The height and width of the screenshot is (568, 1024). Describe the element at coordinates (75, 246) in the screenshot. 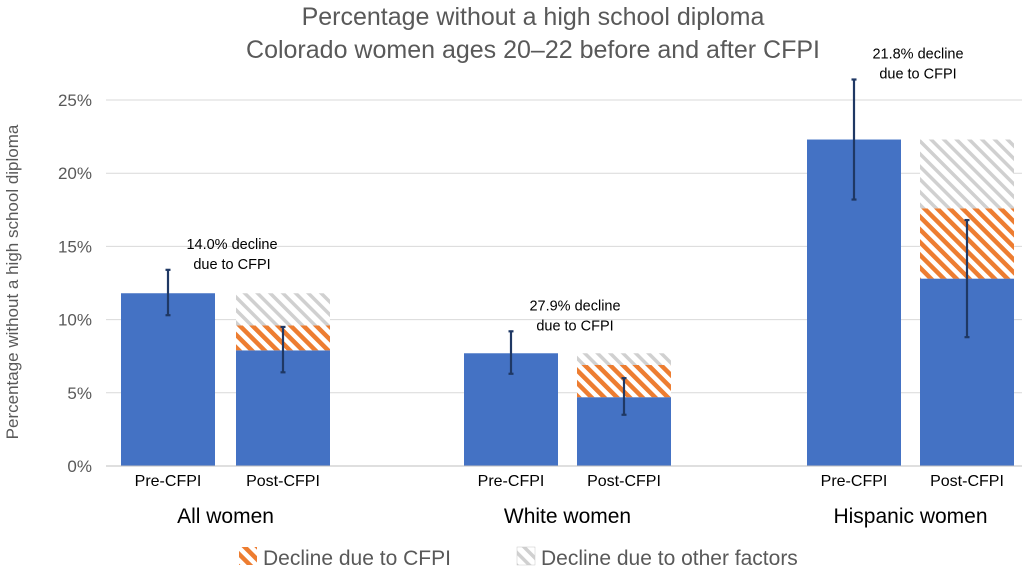

I see `y-tick-label: 15%` at that location.